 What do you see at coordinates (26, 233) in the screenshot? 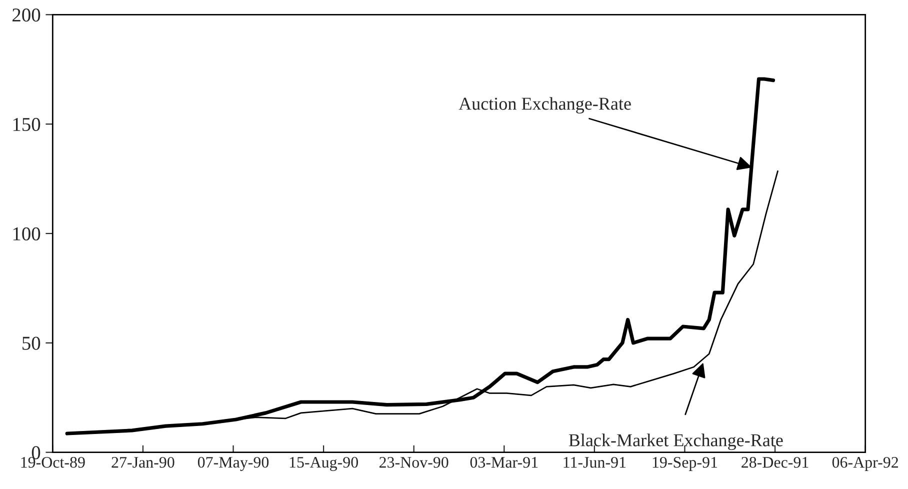
I see `y-tick-label: 100` at bounding box center [26, 233].